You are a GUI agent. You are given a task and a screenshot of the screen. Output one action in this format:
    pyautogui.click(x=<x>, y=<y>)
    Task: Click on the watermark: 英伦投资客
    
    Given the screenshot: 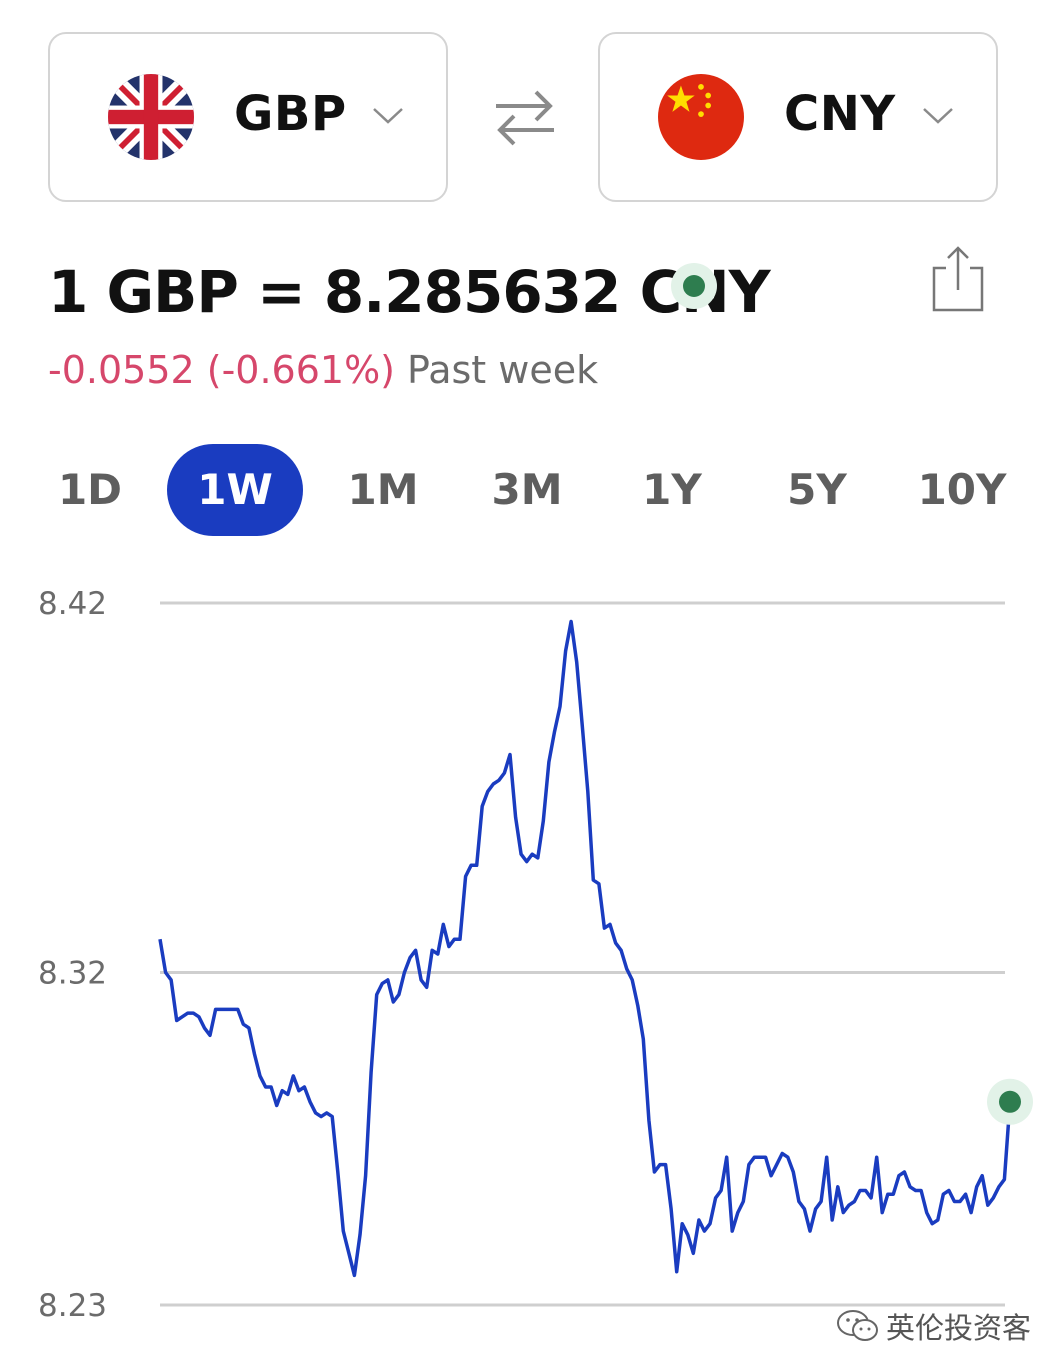 What is the action you would take?
    pyautogui.click(x=933, y=1326)
    